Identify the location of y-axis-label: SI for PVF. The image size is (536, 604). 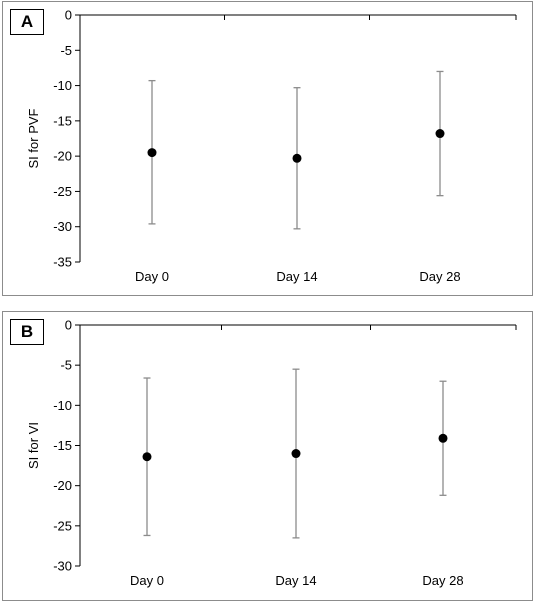
(33, 138).